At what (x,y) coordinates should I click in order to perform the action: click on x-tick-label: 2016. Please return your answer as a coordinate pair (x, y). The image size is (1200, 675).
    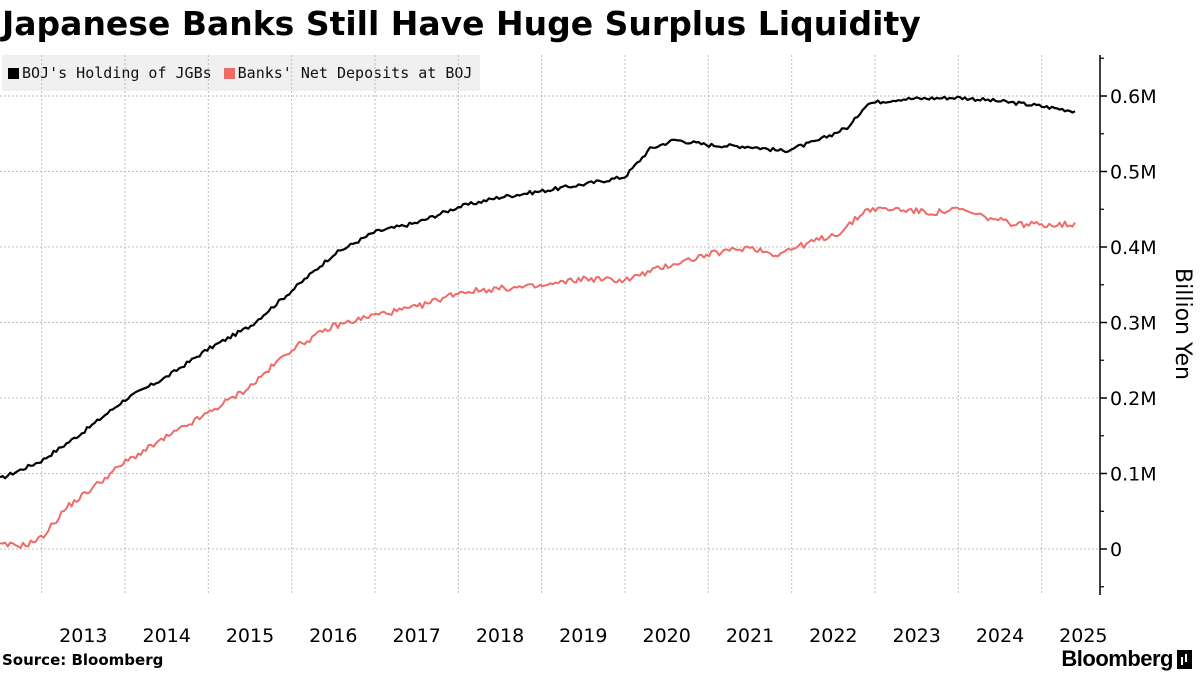
    Looking at the image, I should click on (333, 636).